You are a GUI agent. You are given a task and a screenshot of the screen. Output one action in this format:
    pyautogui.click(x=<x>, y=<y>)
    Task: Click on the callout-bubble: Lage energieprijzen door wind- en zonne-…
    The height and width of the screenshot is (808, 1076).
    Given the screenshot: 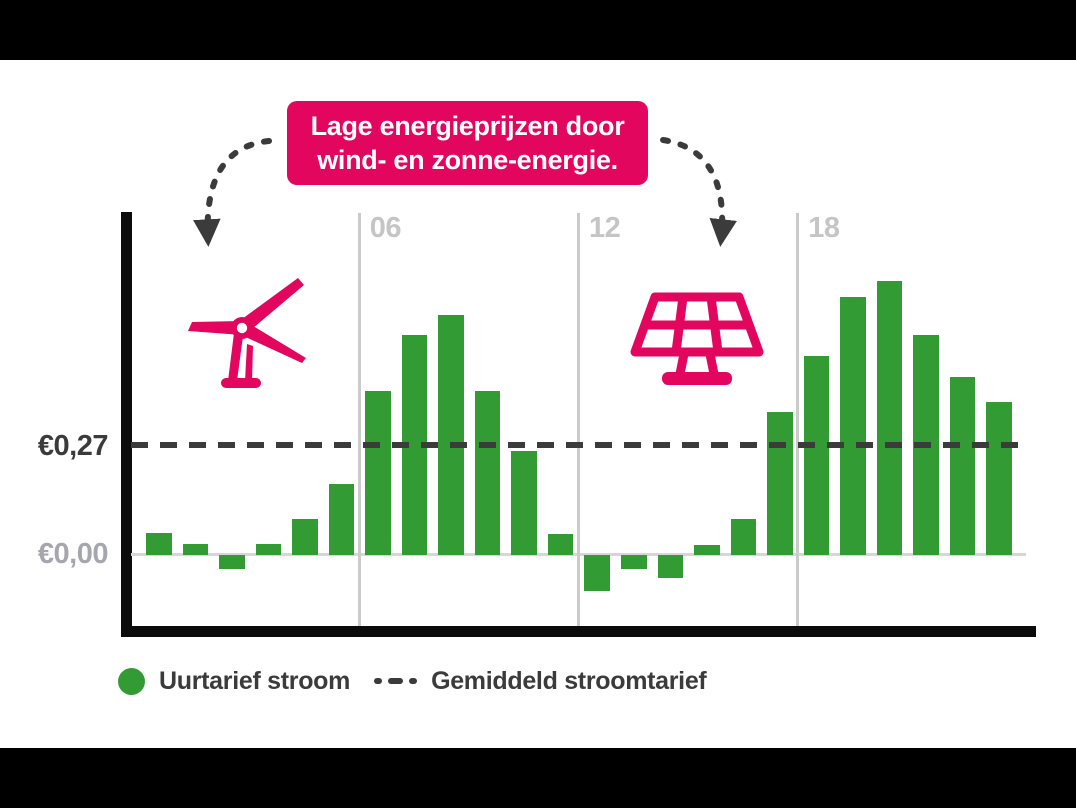 What is the action you would take?
    pyautogui.click(x=467, y=143)
    